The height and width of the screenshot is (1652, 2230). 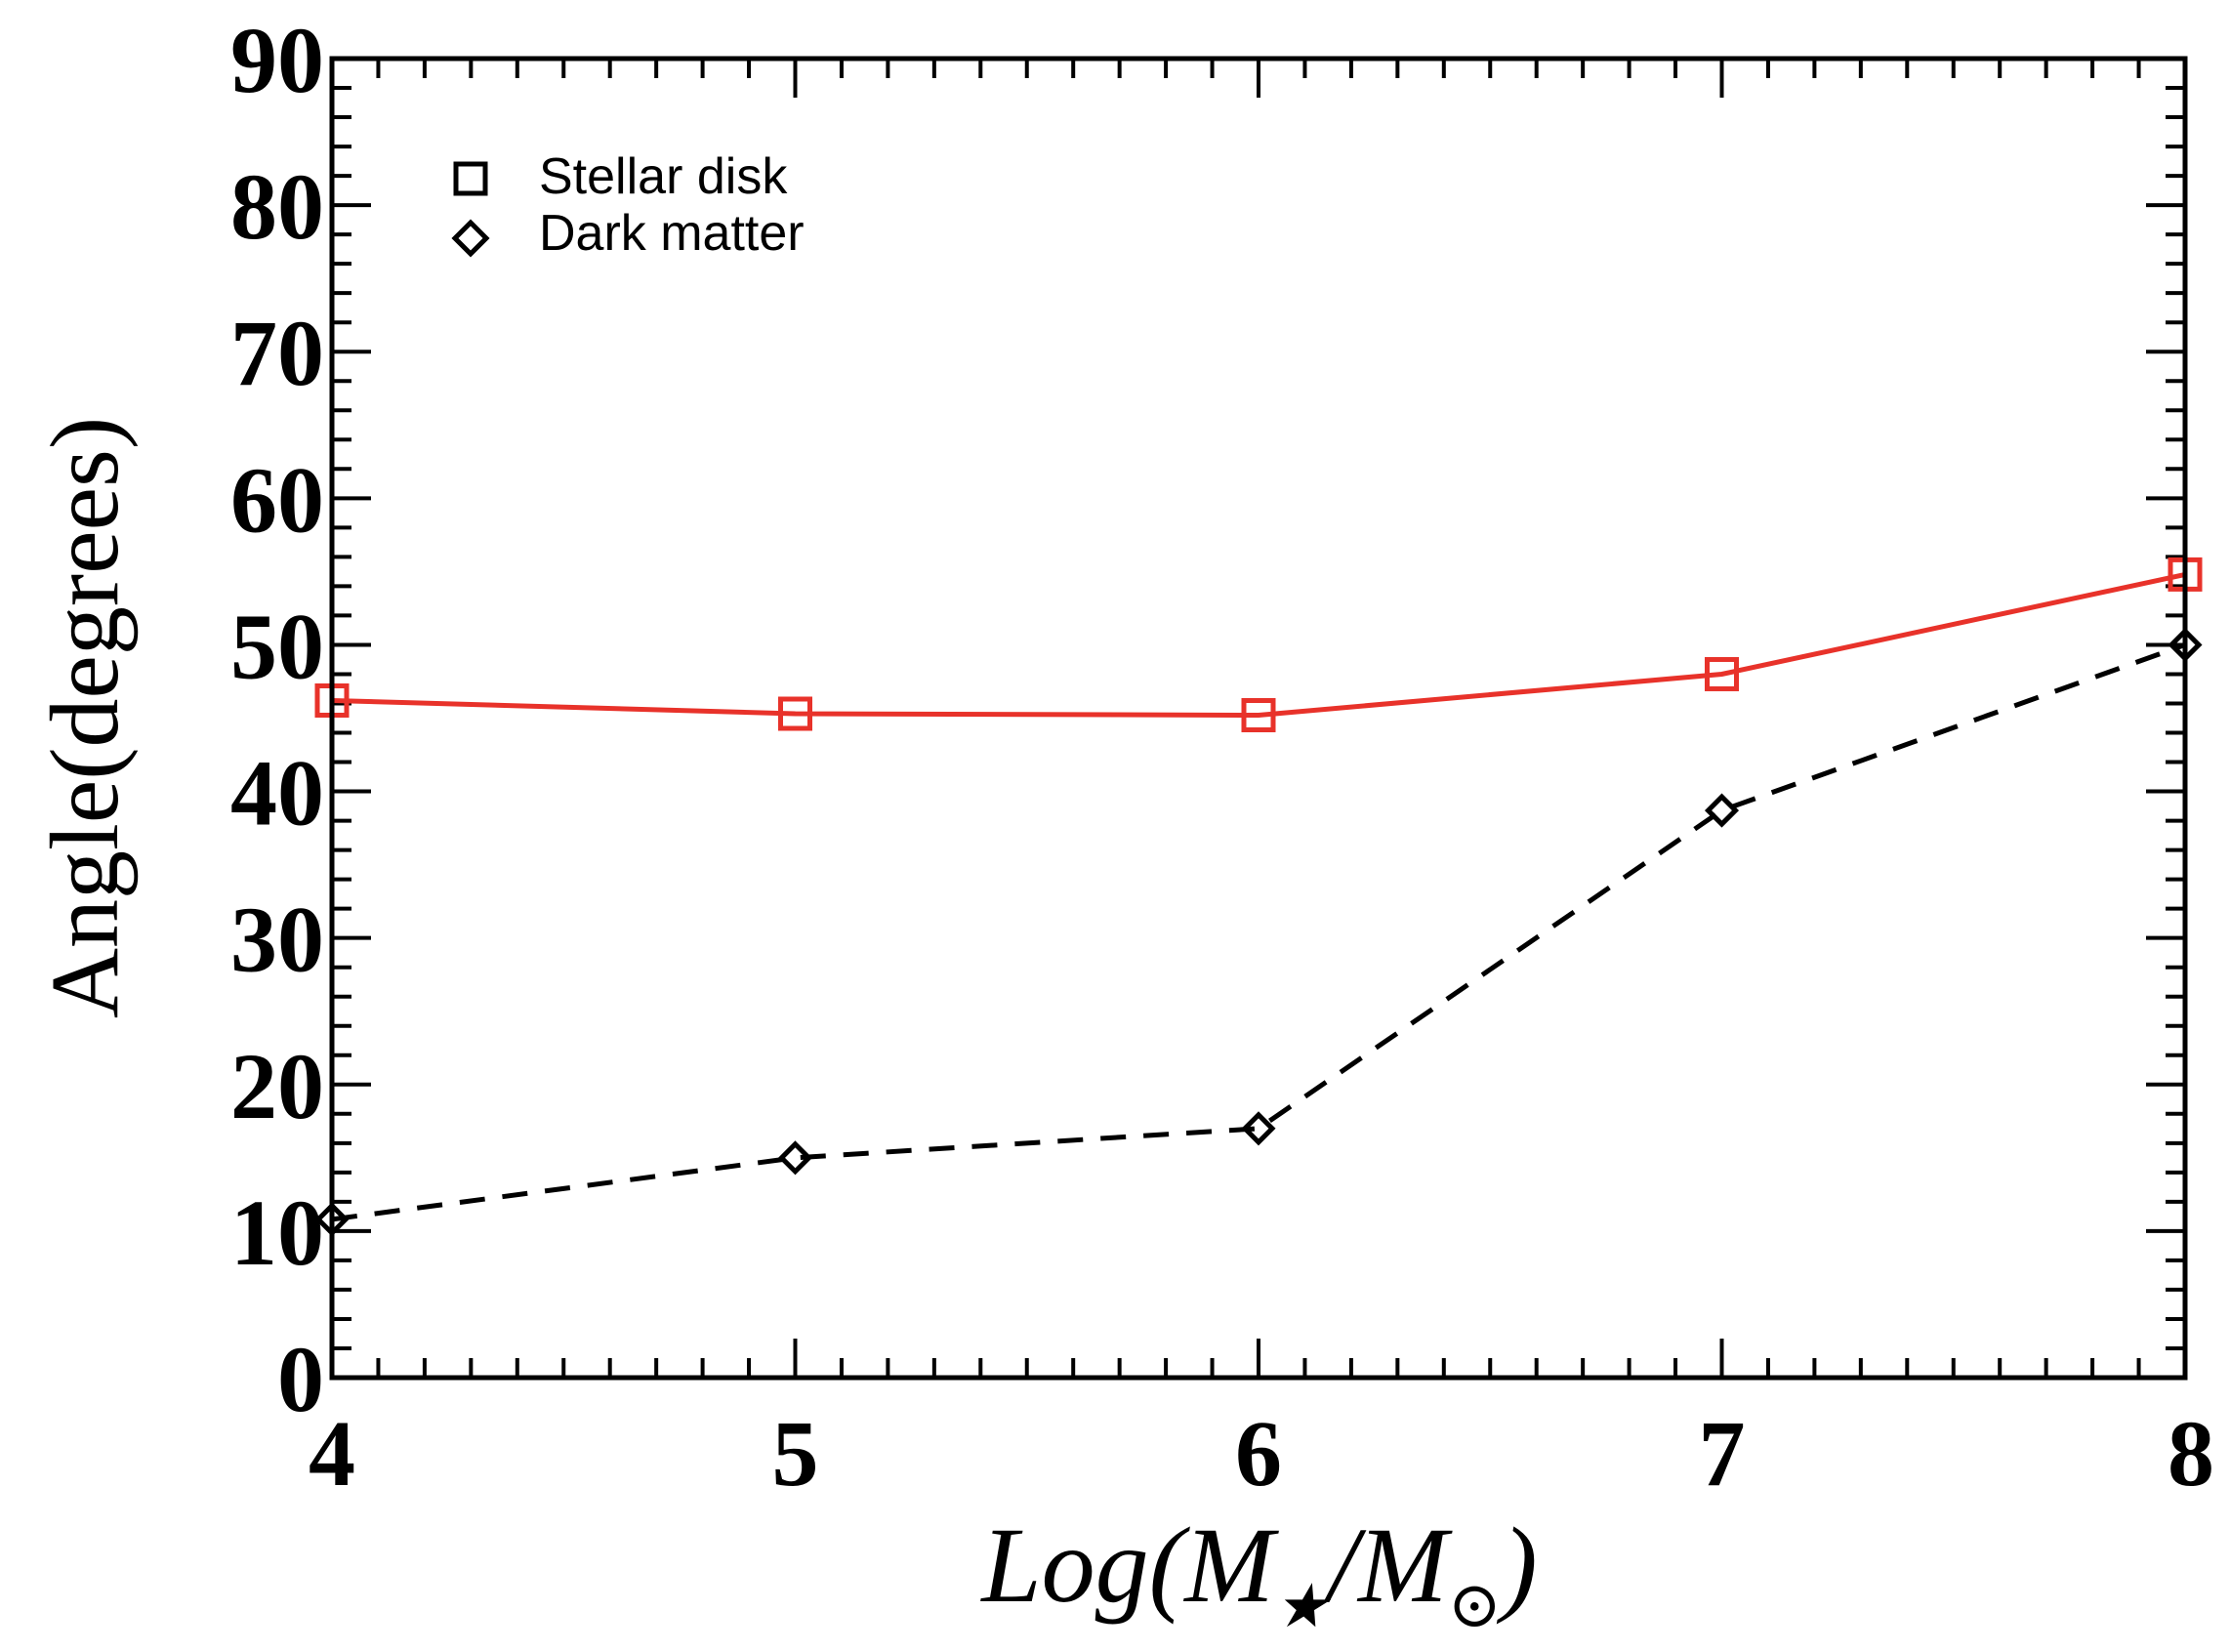 What do you see at coordinates (470, 238) in the screenshot?
I see `legend-marker-dark-matter` at bounding box center [470, 238].